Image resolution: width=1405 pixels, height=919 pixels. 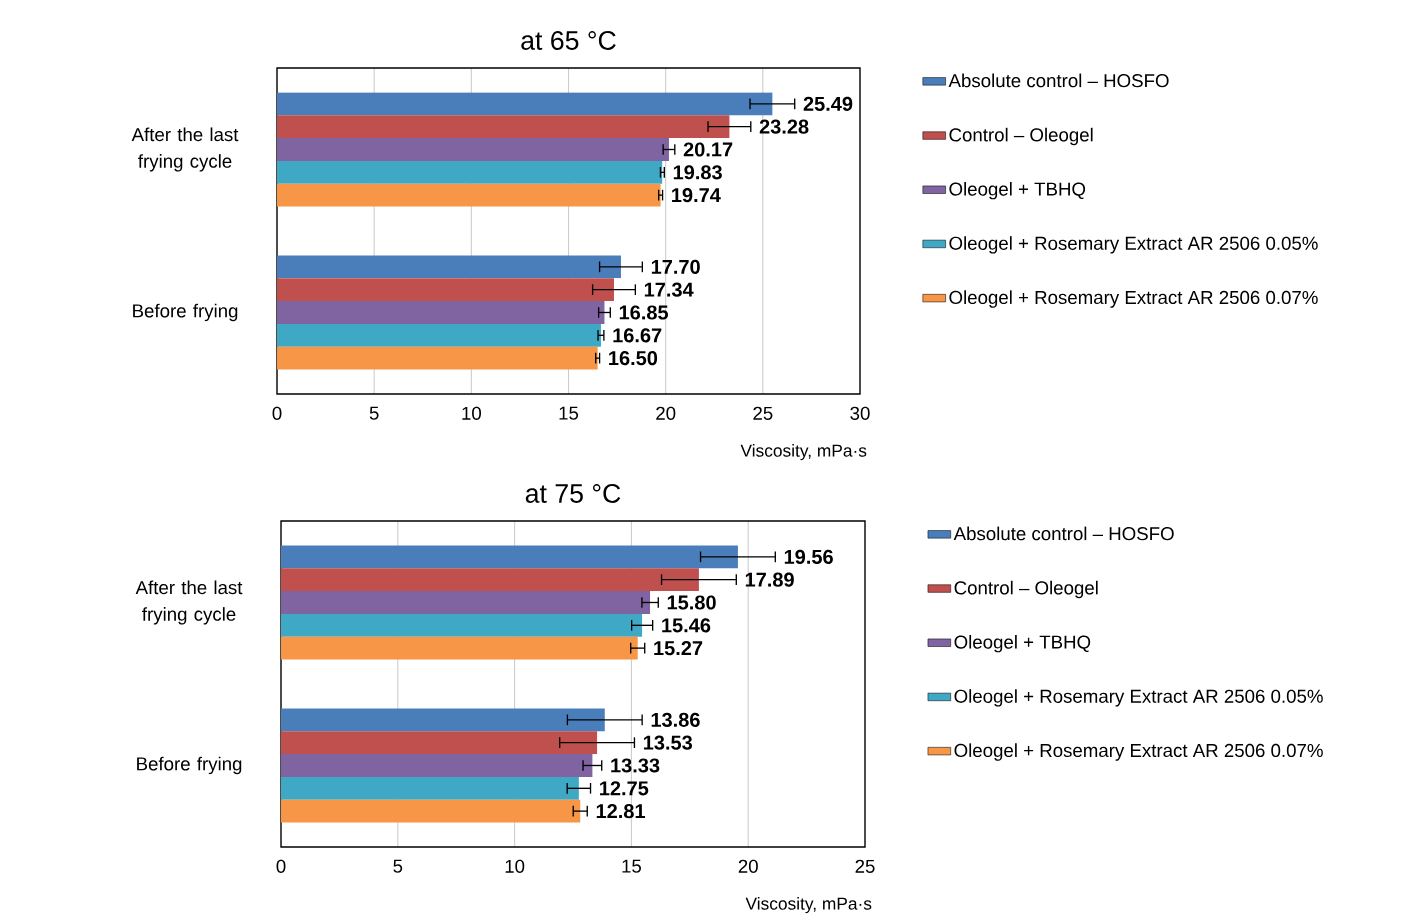 What do you see at coordinates (708, 149) in the screenshot?
I see `data-label: 20.17` at bounding box center [708, 149].